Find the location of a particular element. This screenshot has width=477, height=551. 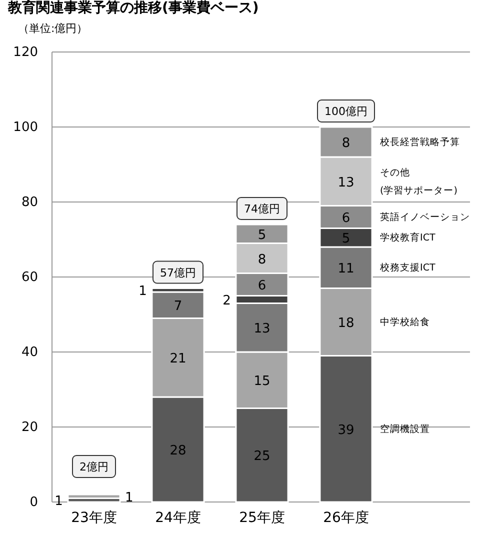

data-label: 28 is located at coordinates (178, 451).